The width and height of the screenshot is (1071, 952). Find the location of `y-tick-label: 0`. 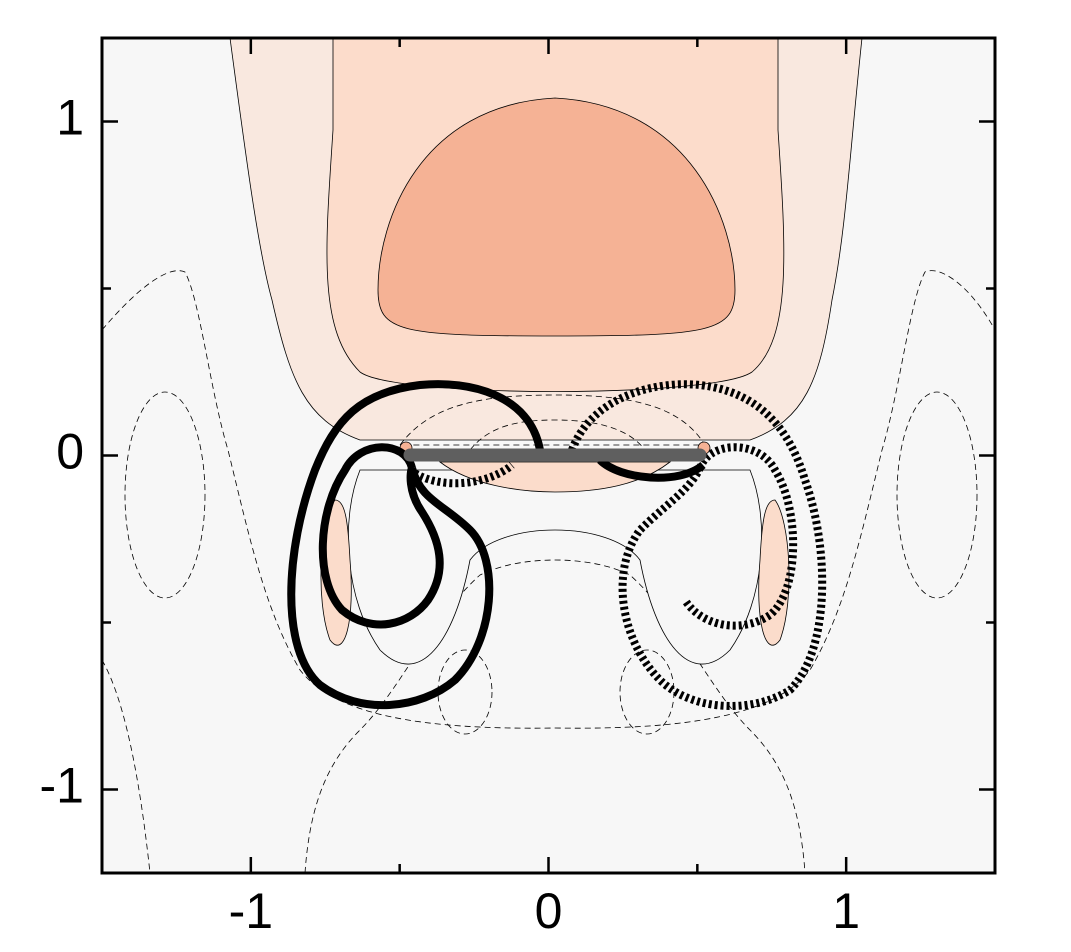

y-tick-label: 0 is located at coordinates (70, 452).